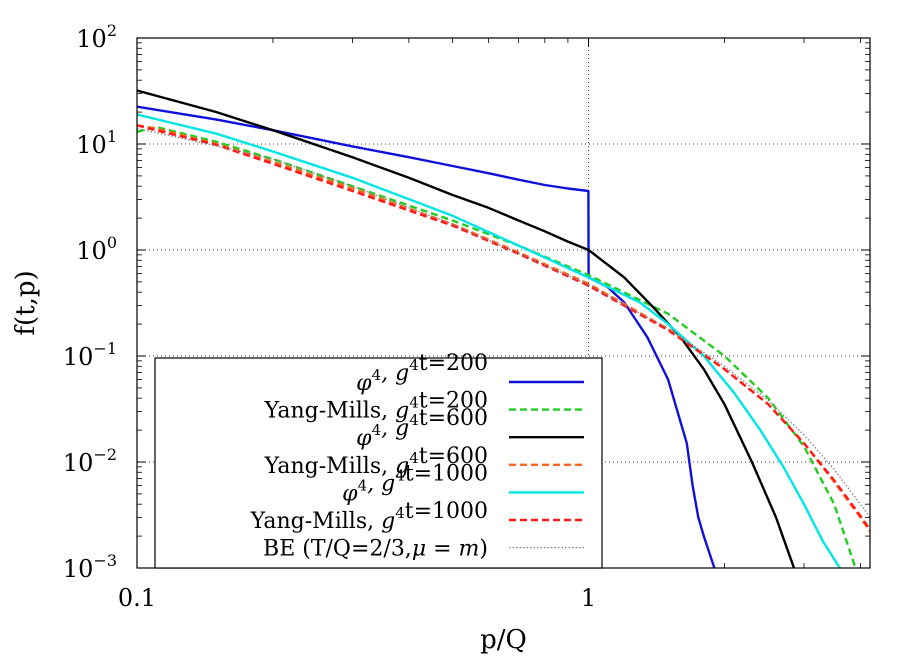  Describe the element at coordinates (415, 483) in the screenshot. I see `legend-label: φ4, g4t=1000` at that location.